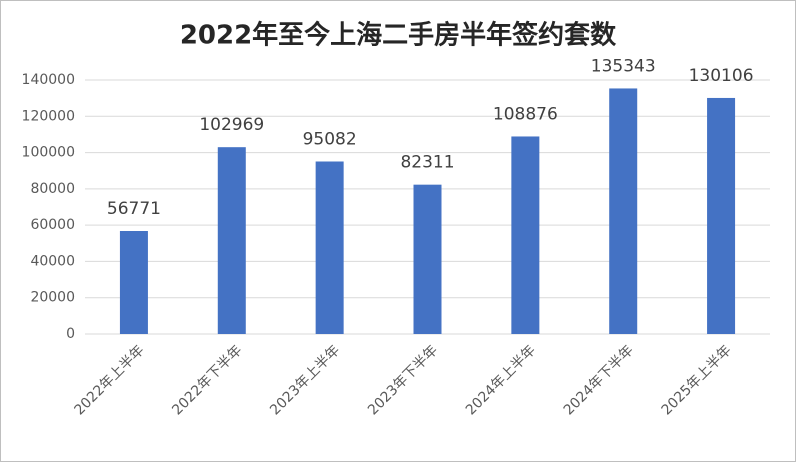  What do you see at coordinates (48, 116) in the screenshot?
I see `y-tick-label: 120000` at bounding box center [48, 116].